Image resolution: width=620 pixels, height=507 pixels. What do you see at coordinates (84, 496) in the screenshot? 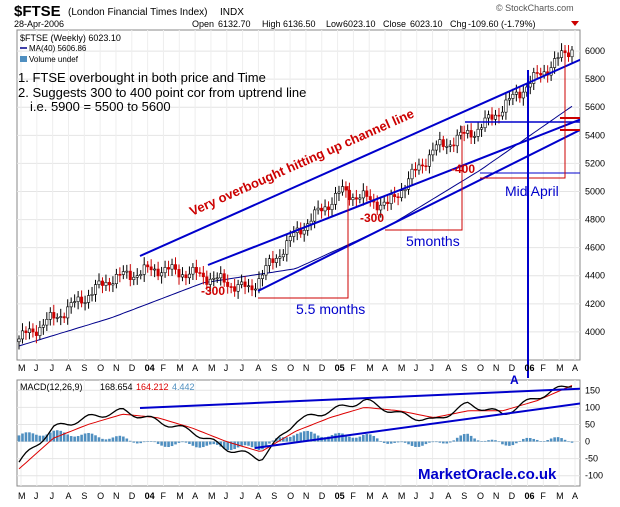
I see `x-tick-label: S` at bounding box center [84, 496].